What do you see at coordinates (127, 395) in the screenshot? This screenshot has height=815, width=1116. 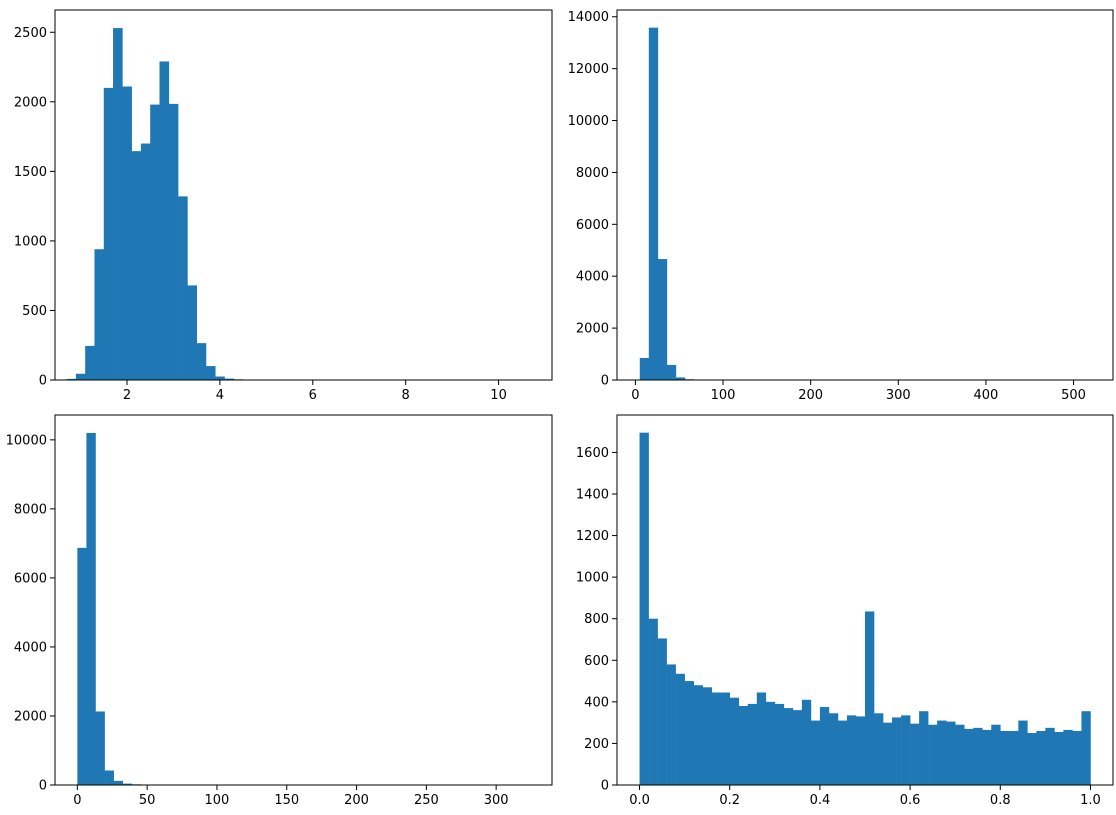 I see `x-tick-label: 2` at bounding box center [127, 395].